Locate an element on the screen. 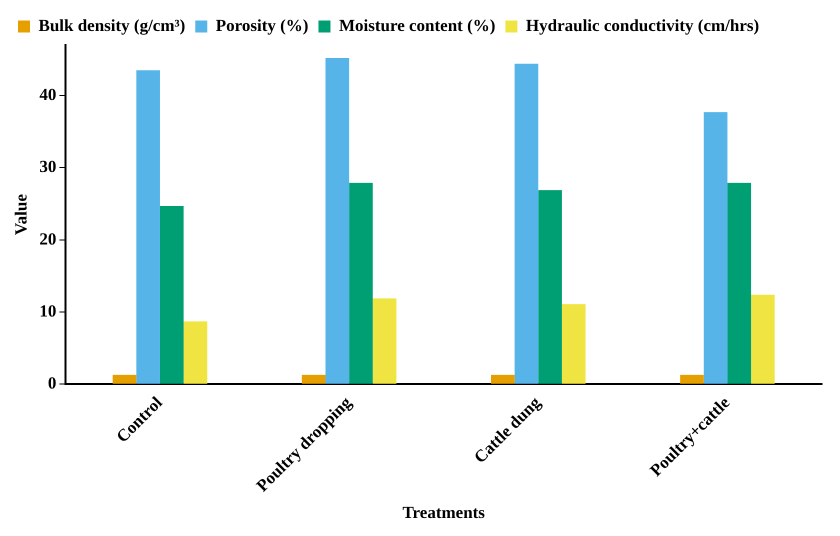 This screenshot has width=840, height=536. legend-label: Porosity (%) is located at coordinates (262, 25).